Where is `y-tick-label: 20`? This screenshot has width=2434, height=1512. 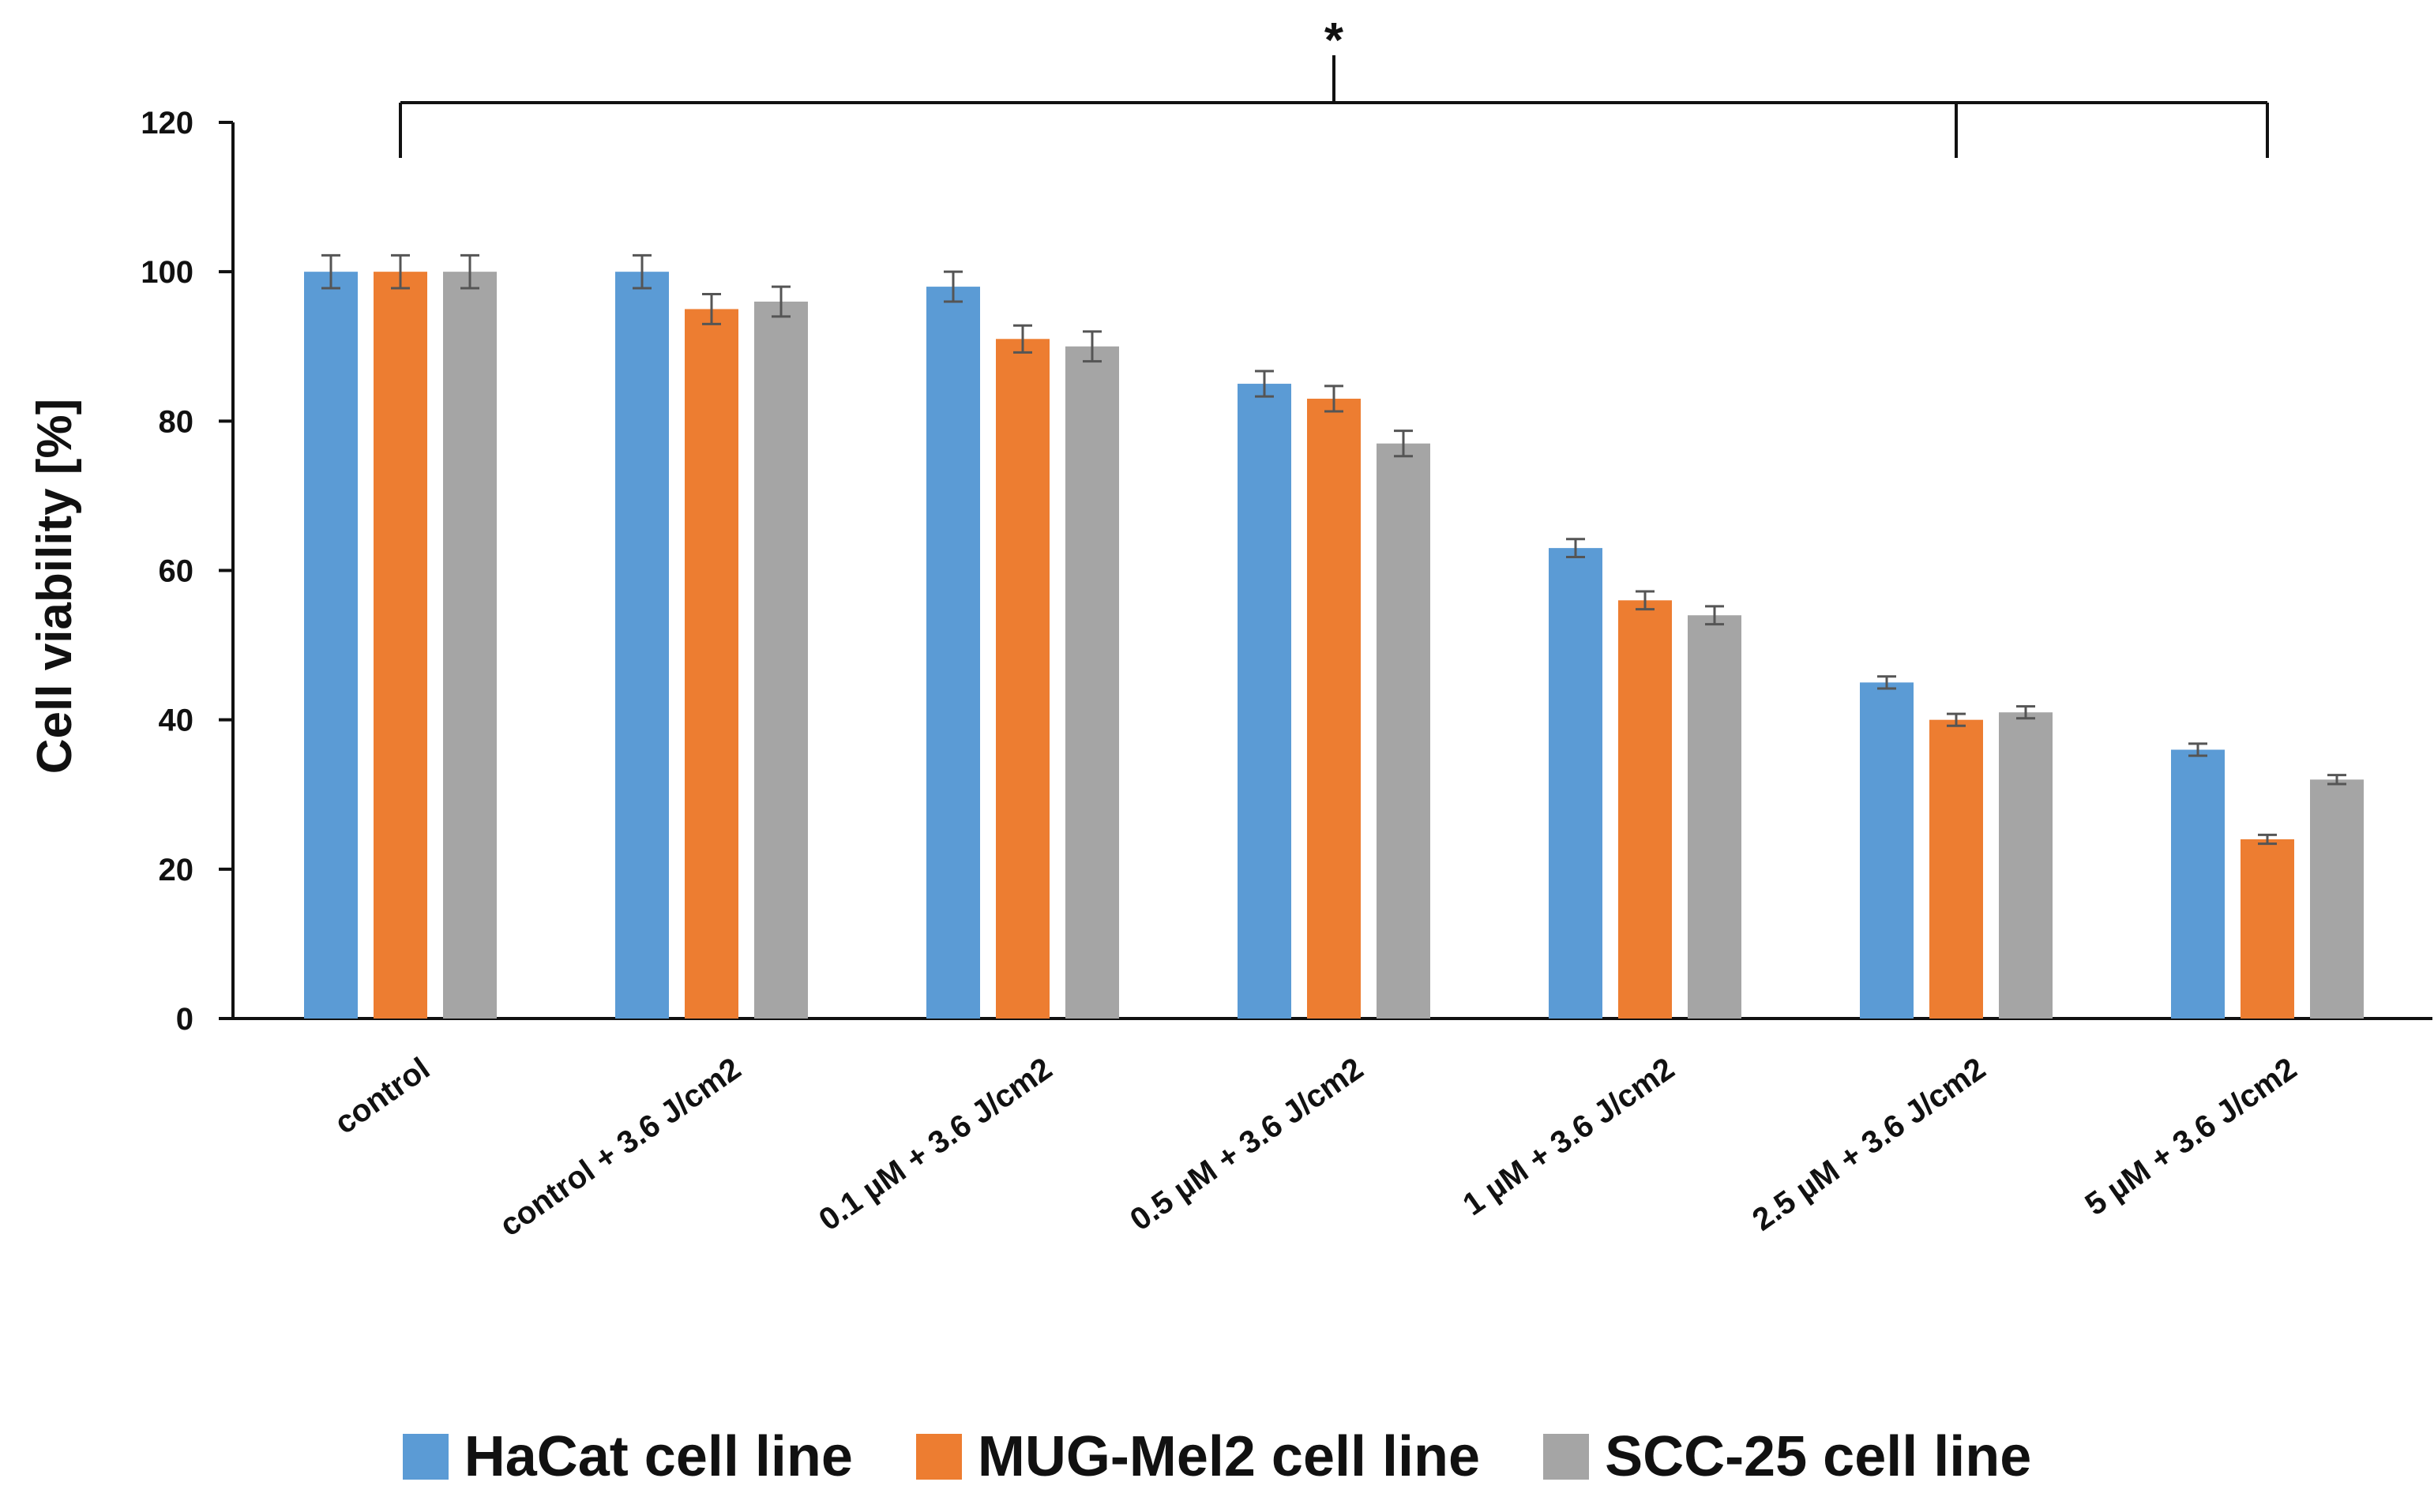
y-tick-label: 20 is located at coordinates (176, 870).